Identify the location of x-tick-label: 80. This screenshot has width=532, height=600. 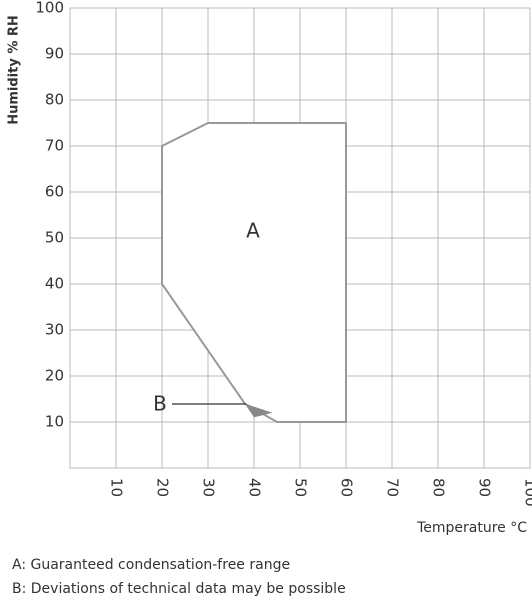
(439, 487).